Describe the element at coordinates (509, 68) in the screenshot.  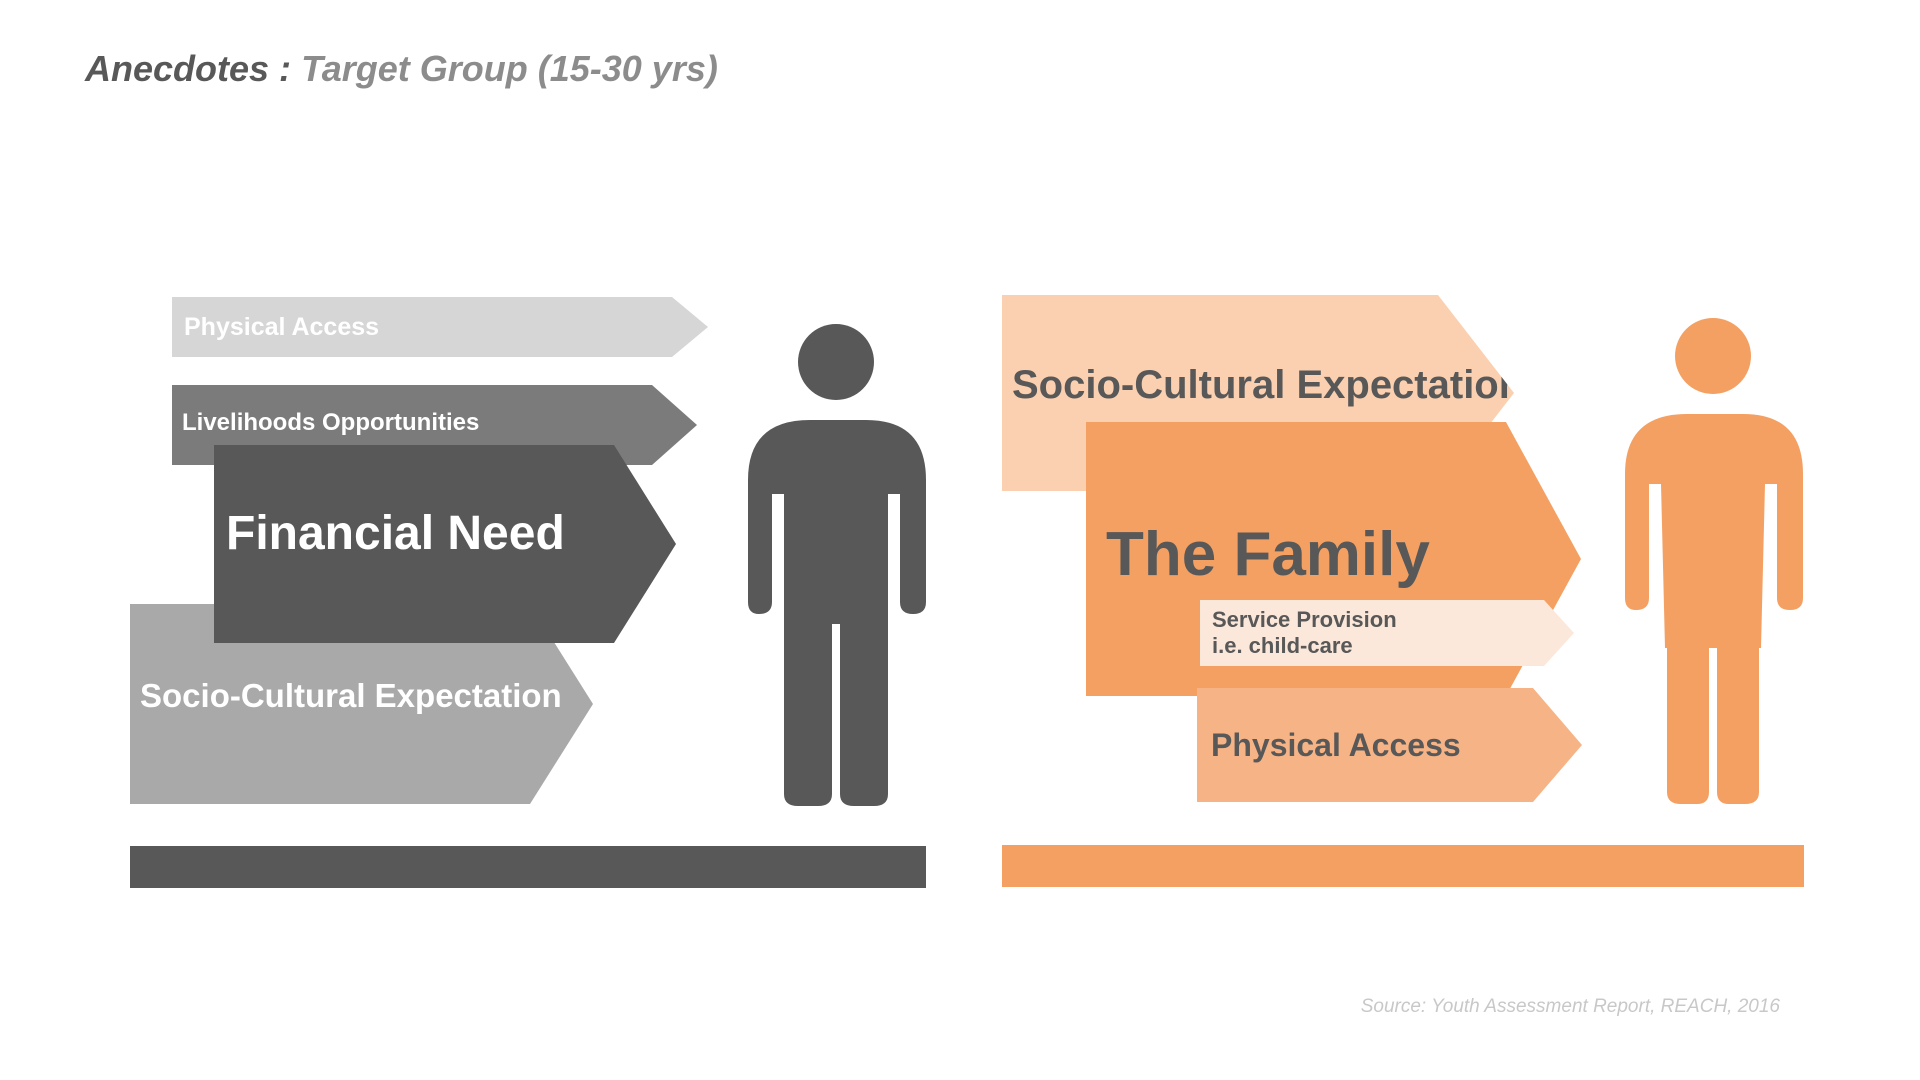
I see `title-subtitle: Target Group (15-30 yrs)` at that location.